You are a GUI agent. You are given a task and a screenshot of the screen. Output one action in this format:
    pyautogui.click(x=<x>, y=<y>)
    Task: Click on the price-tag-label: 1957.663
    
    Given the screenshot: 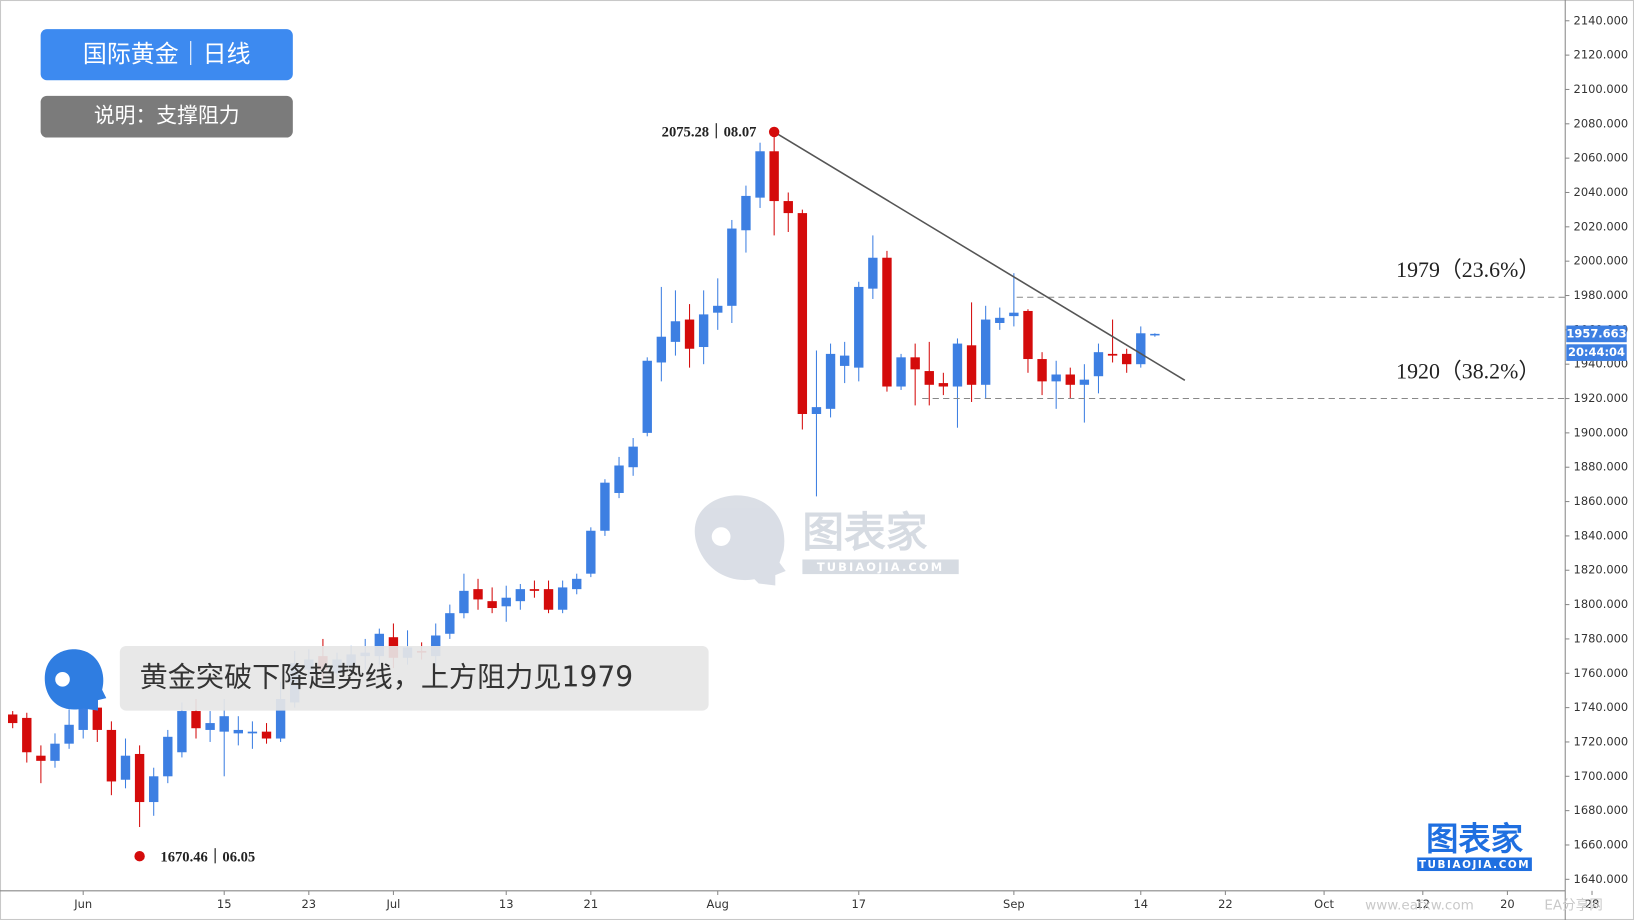 What is the action you would take?
    pyautogui.click(x=1596, y=333)
    